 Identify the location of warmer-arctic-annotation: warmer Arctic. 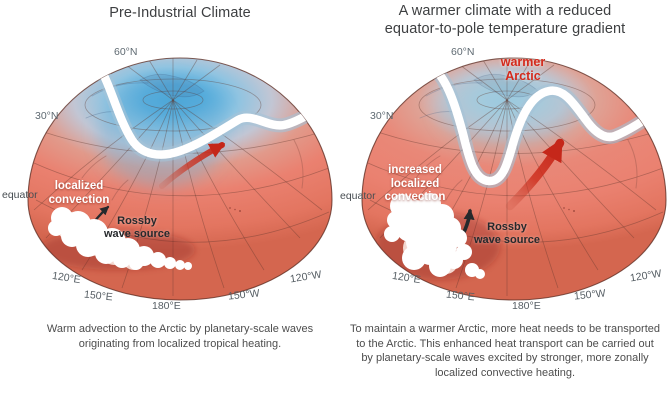
(523, 69).